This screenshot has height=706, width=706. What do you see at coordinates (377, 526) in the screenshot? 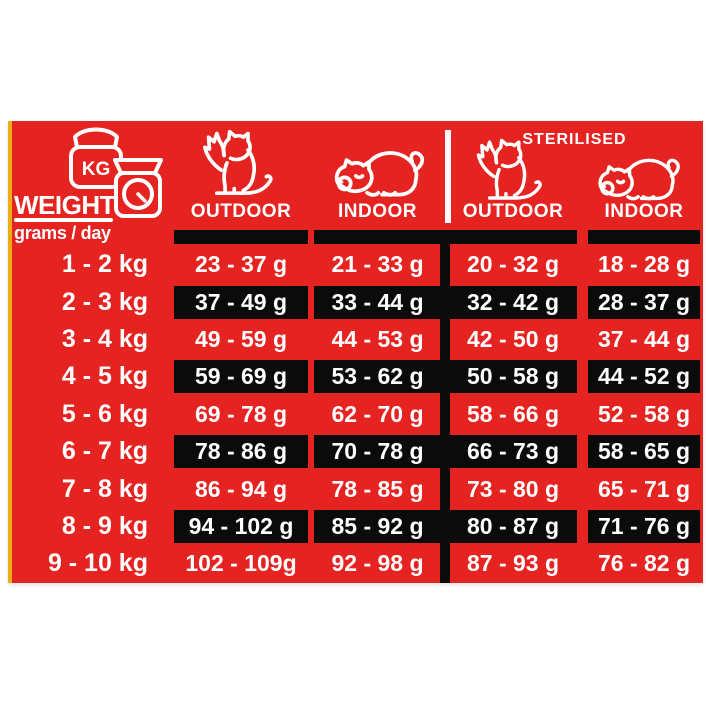
I see `feeding-value-cell: 85 - 92 g` at bounding box center [377, 526].